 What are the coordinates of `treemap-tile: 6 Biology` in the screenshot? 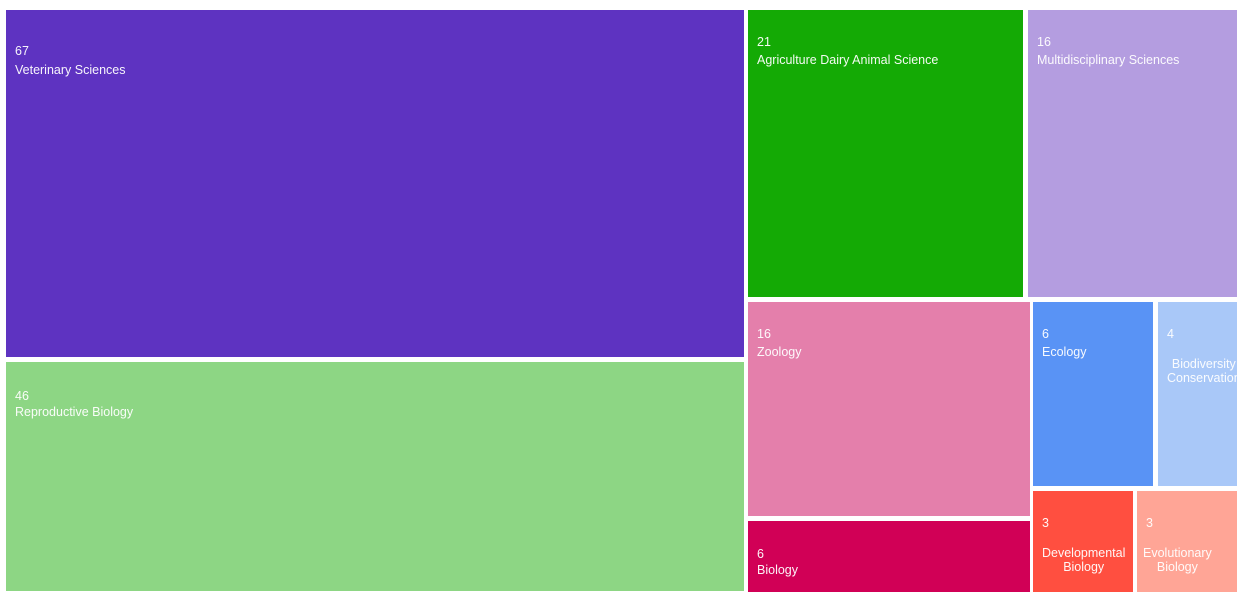 It's located at (889, 556).